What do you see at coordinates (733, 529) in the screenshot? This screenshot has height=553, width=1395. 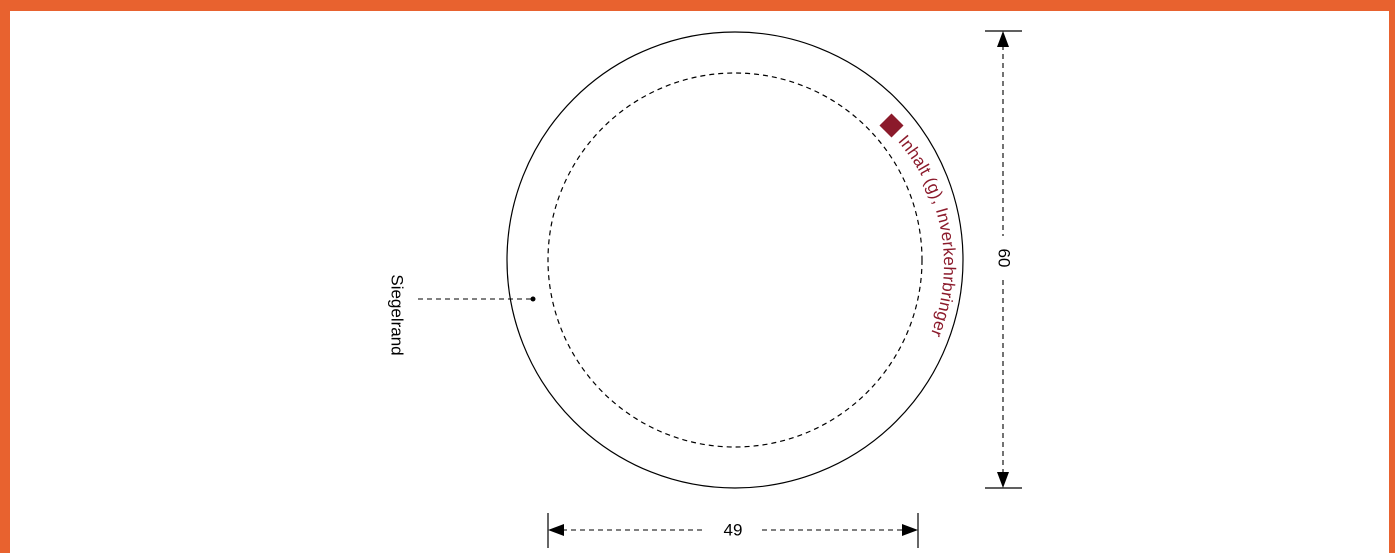 I see `width-dim-label: 49` at bounding box center [733, 529].